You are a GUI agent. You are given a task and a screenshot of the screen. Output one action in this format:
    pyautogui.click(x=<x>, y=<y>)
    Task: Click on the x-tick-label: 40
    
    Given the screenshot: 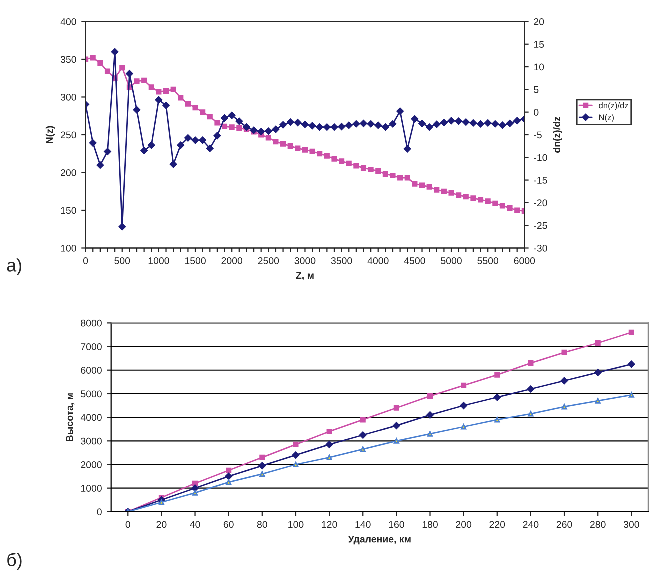 What is the action you would take?
    pyautogui.click(x=195, y=524)
    